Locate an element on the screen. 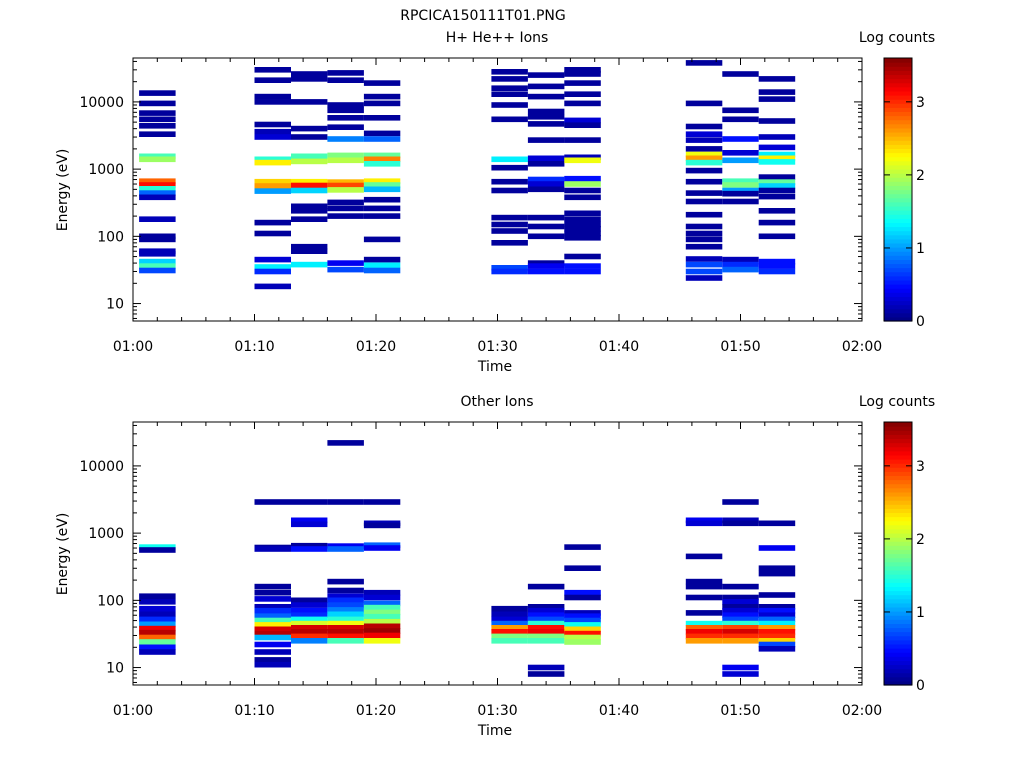  panel2-colorbar: 0 1 2 3 is located at coordinates (904, 557).